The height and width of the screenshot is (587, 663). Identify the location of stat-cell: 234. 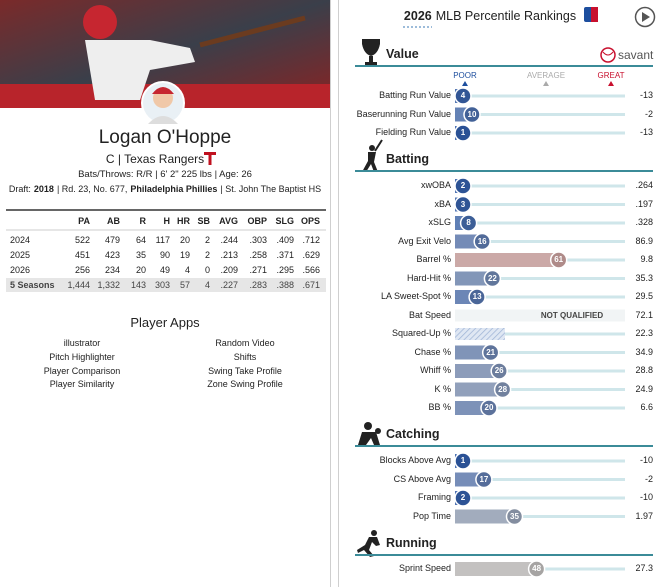
(112, 270).